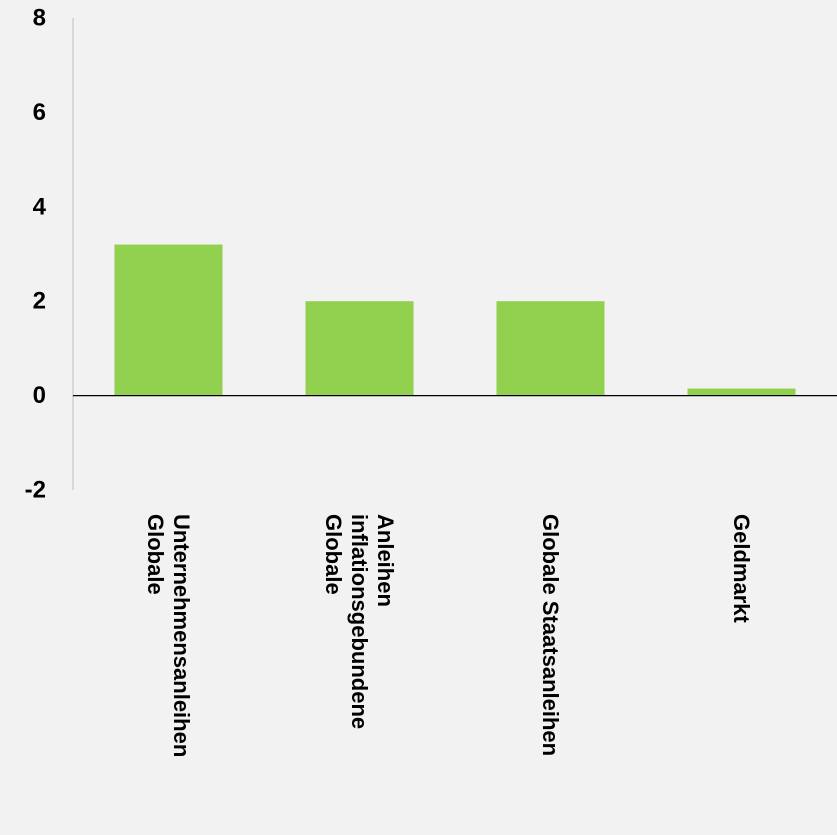  Describe the element at coordinates (385, 560) in the screenshot. I see `x-tick-label-line: Anleihen` at that location.